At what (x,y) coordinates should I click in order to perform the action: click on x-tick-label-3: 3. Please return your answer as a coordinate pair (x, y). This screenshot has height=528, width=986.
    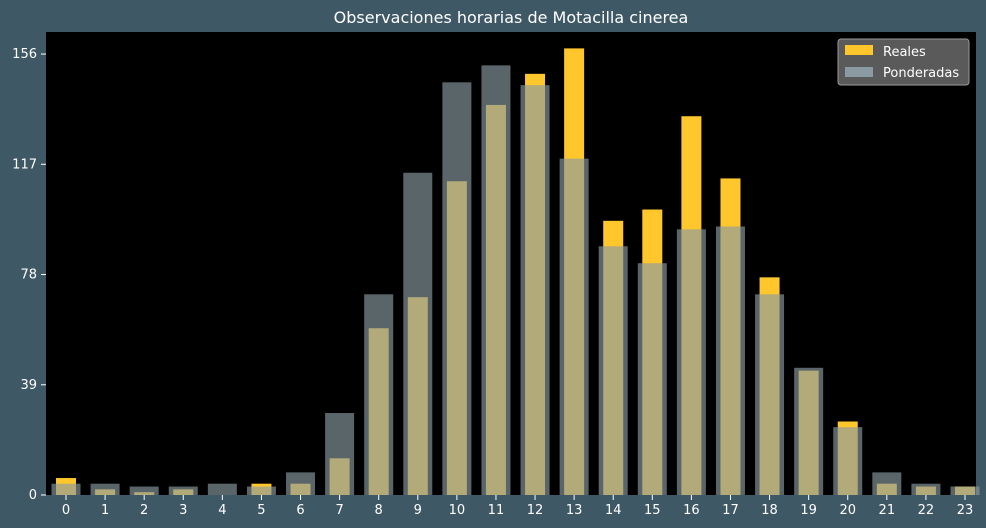
    Looking at the image, I should click on (183, 510).